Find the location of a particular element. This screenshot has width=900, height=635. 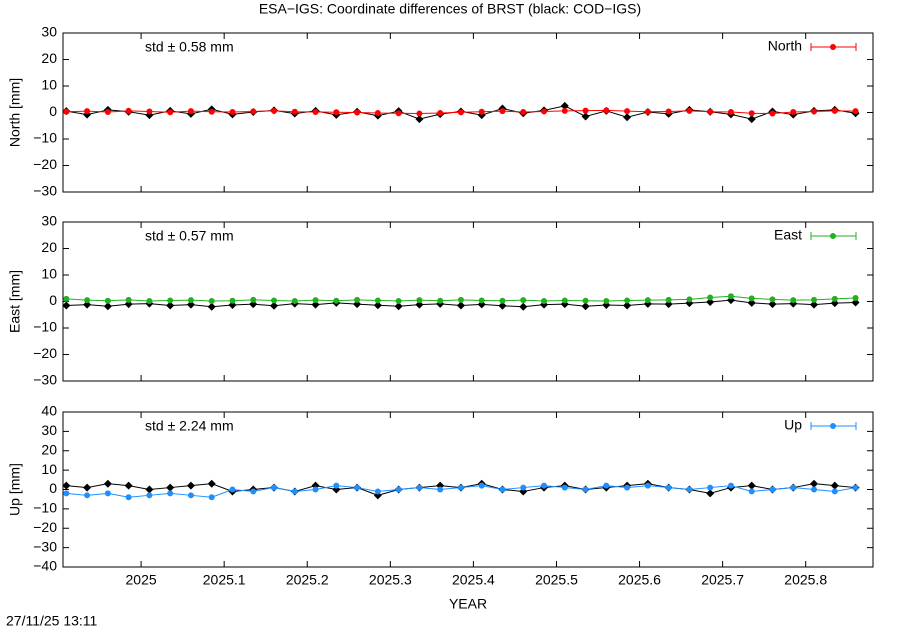

x-tick-label: 2025.6 is located at coordinates (639, 580).